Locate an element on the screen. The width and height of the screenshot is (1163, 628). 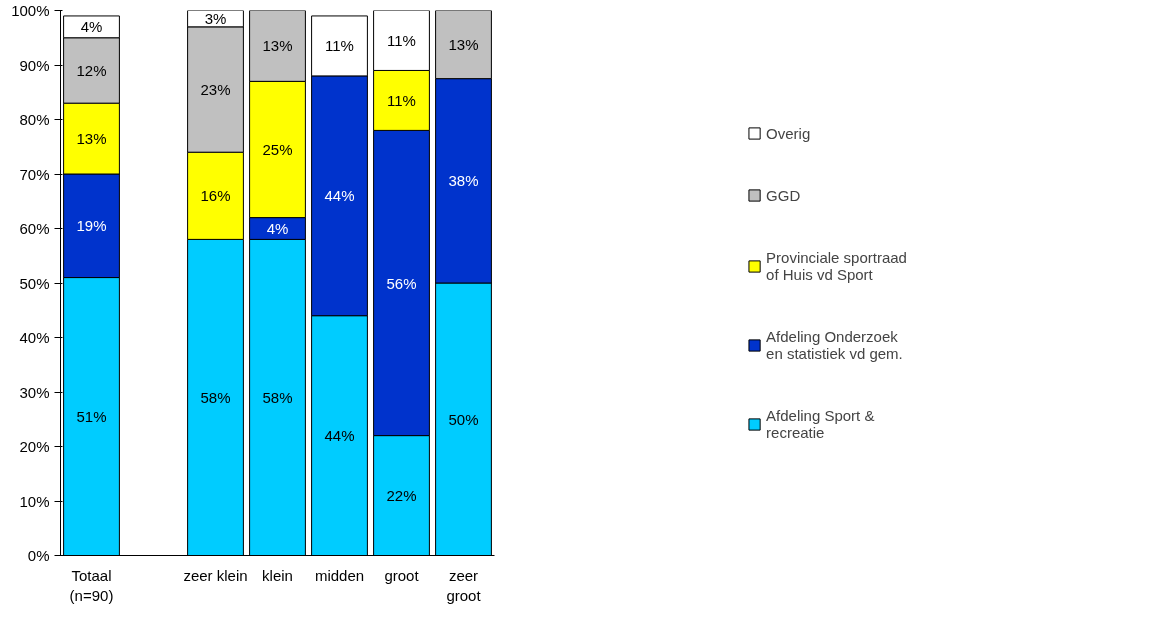
y-tick-label: 40% is located at coordinates (34, 337).